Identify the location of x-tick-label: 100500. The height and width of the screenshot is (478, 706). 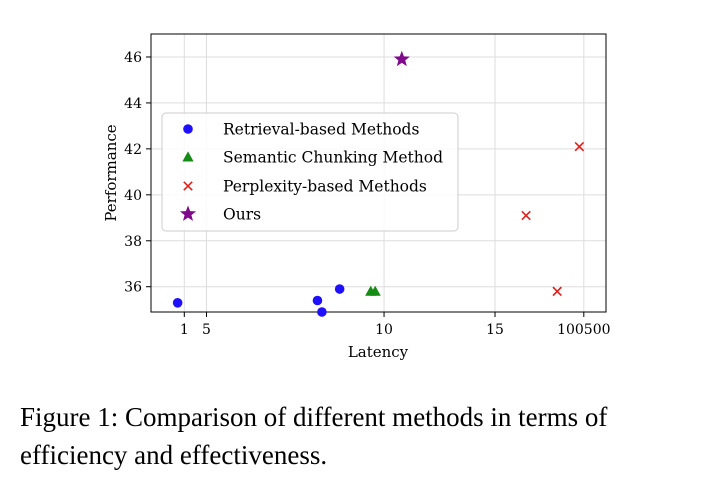
(583, 330).